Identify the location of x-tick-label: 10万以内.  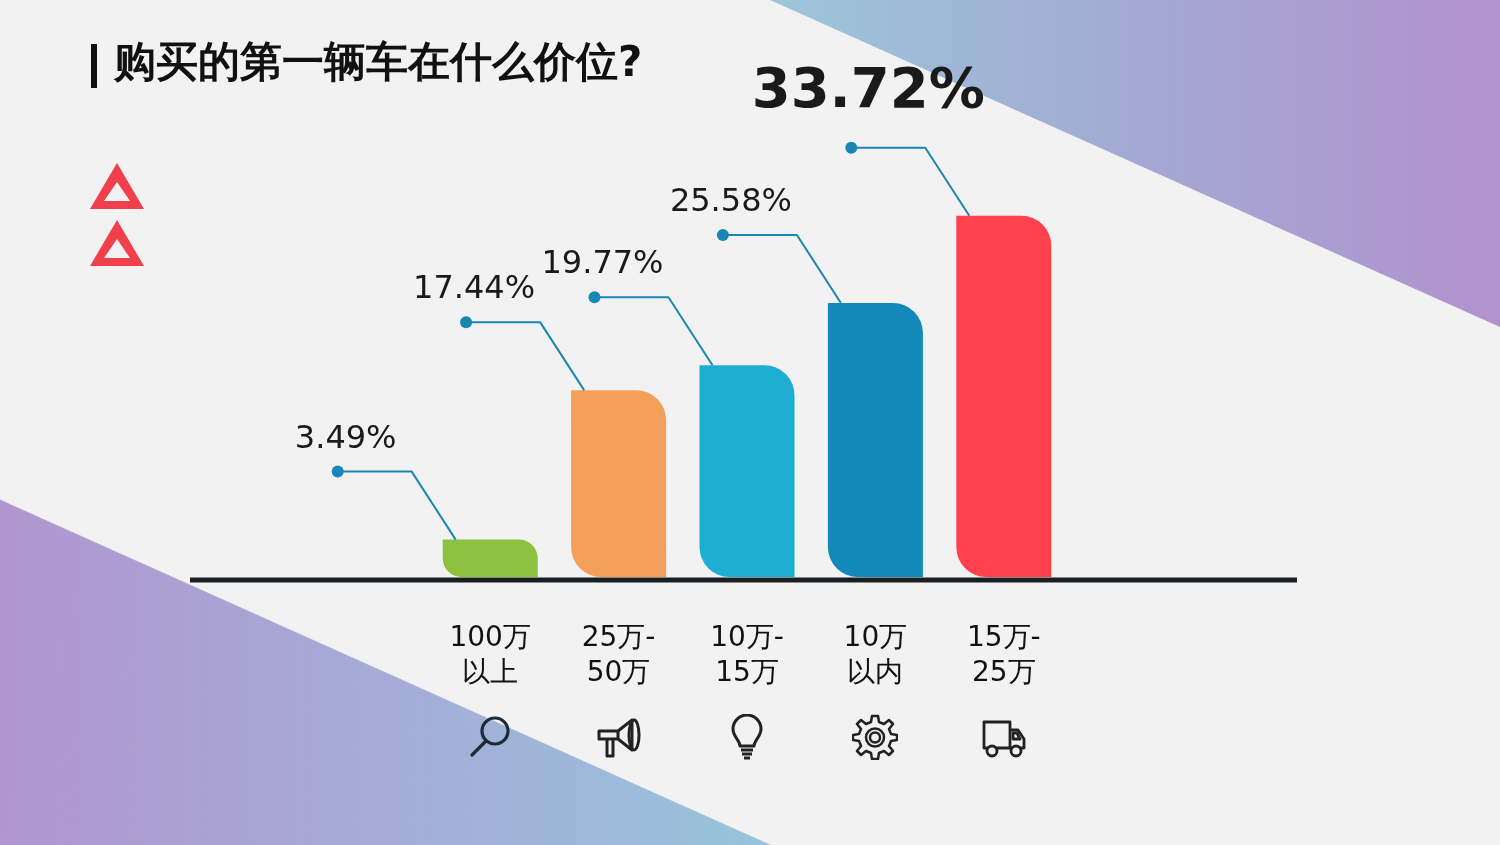
(875, 653).